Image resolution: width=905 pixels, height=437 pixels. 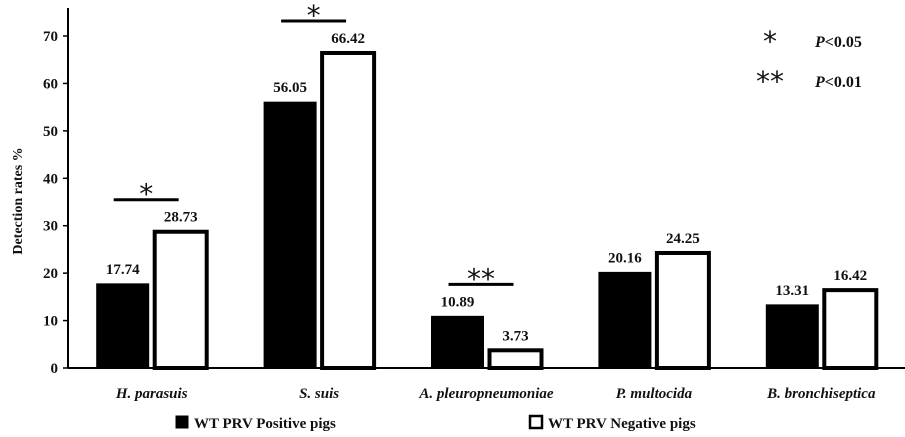 What do you see at coordinates (290, 88) in the screenshot?
I see `data-label: 56.05` at bounding box center [290, 88].